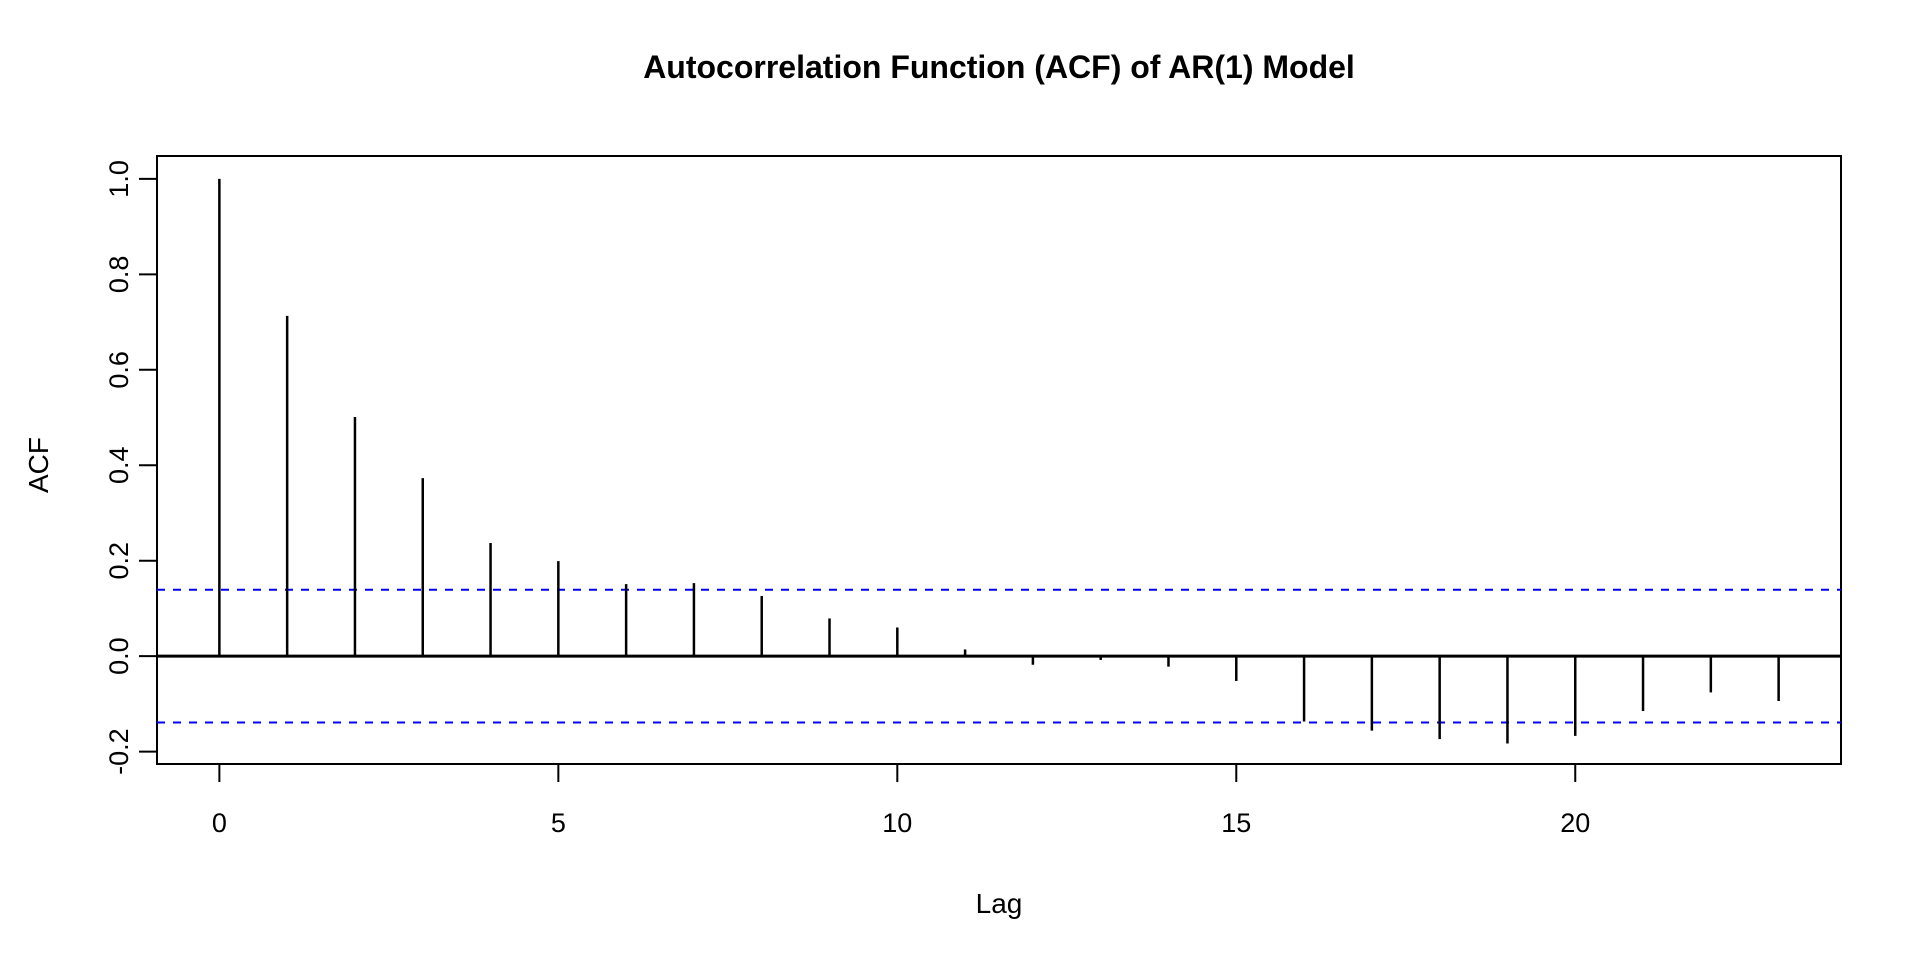 This screenshot has height=960, width=1920. I want to click on x-tick-label-10: 10, so click(897, 823).